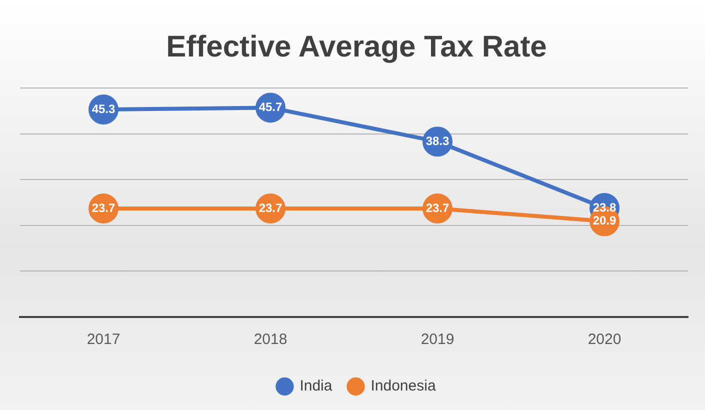 Image resolution: width=705 pixels, height=410 pixels. I want to click on chart-title: Effective Average Tax Rate, so click(356, 47).